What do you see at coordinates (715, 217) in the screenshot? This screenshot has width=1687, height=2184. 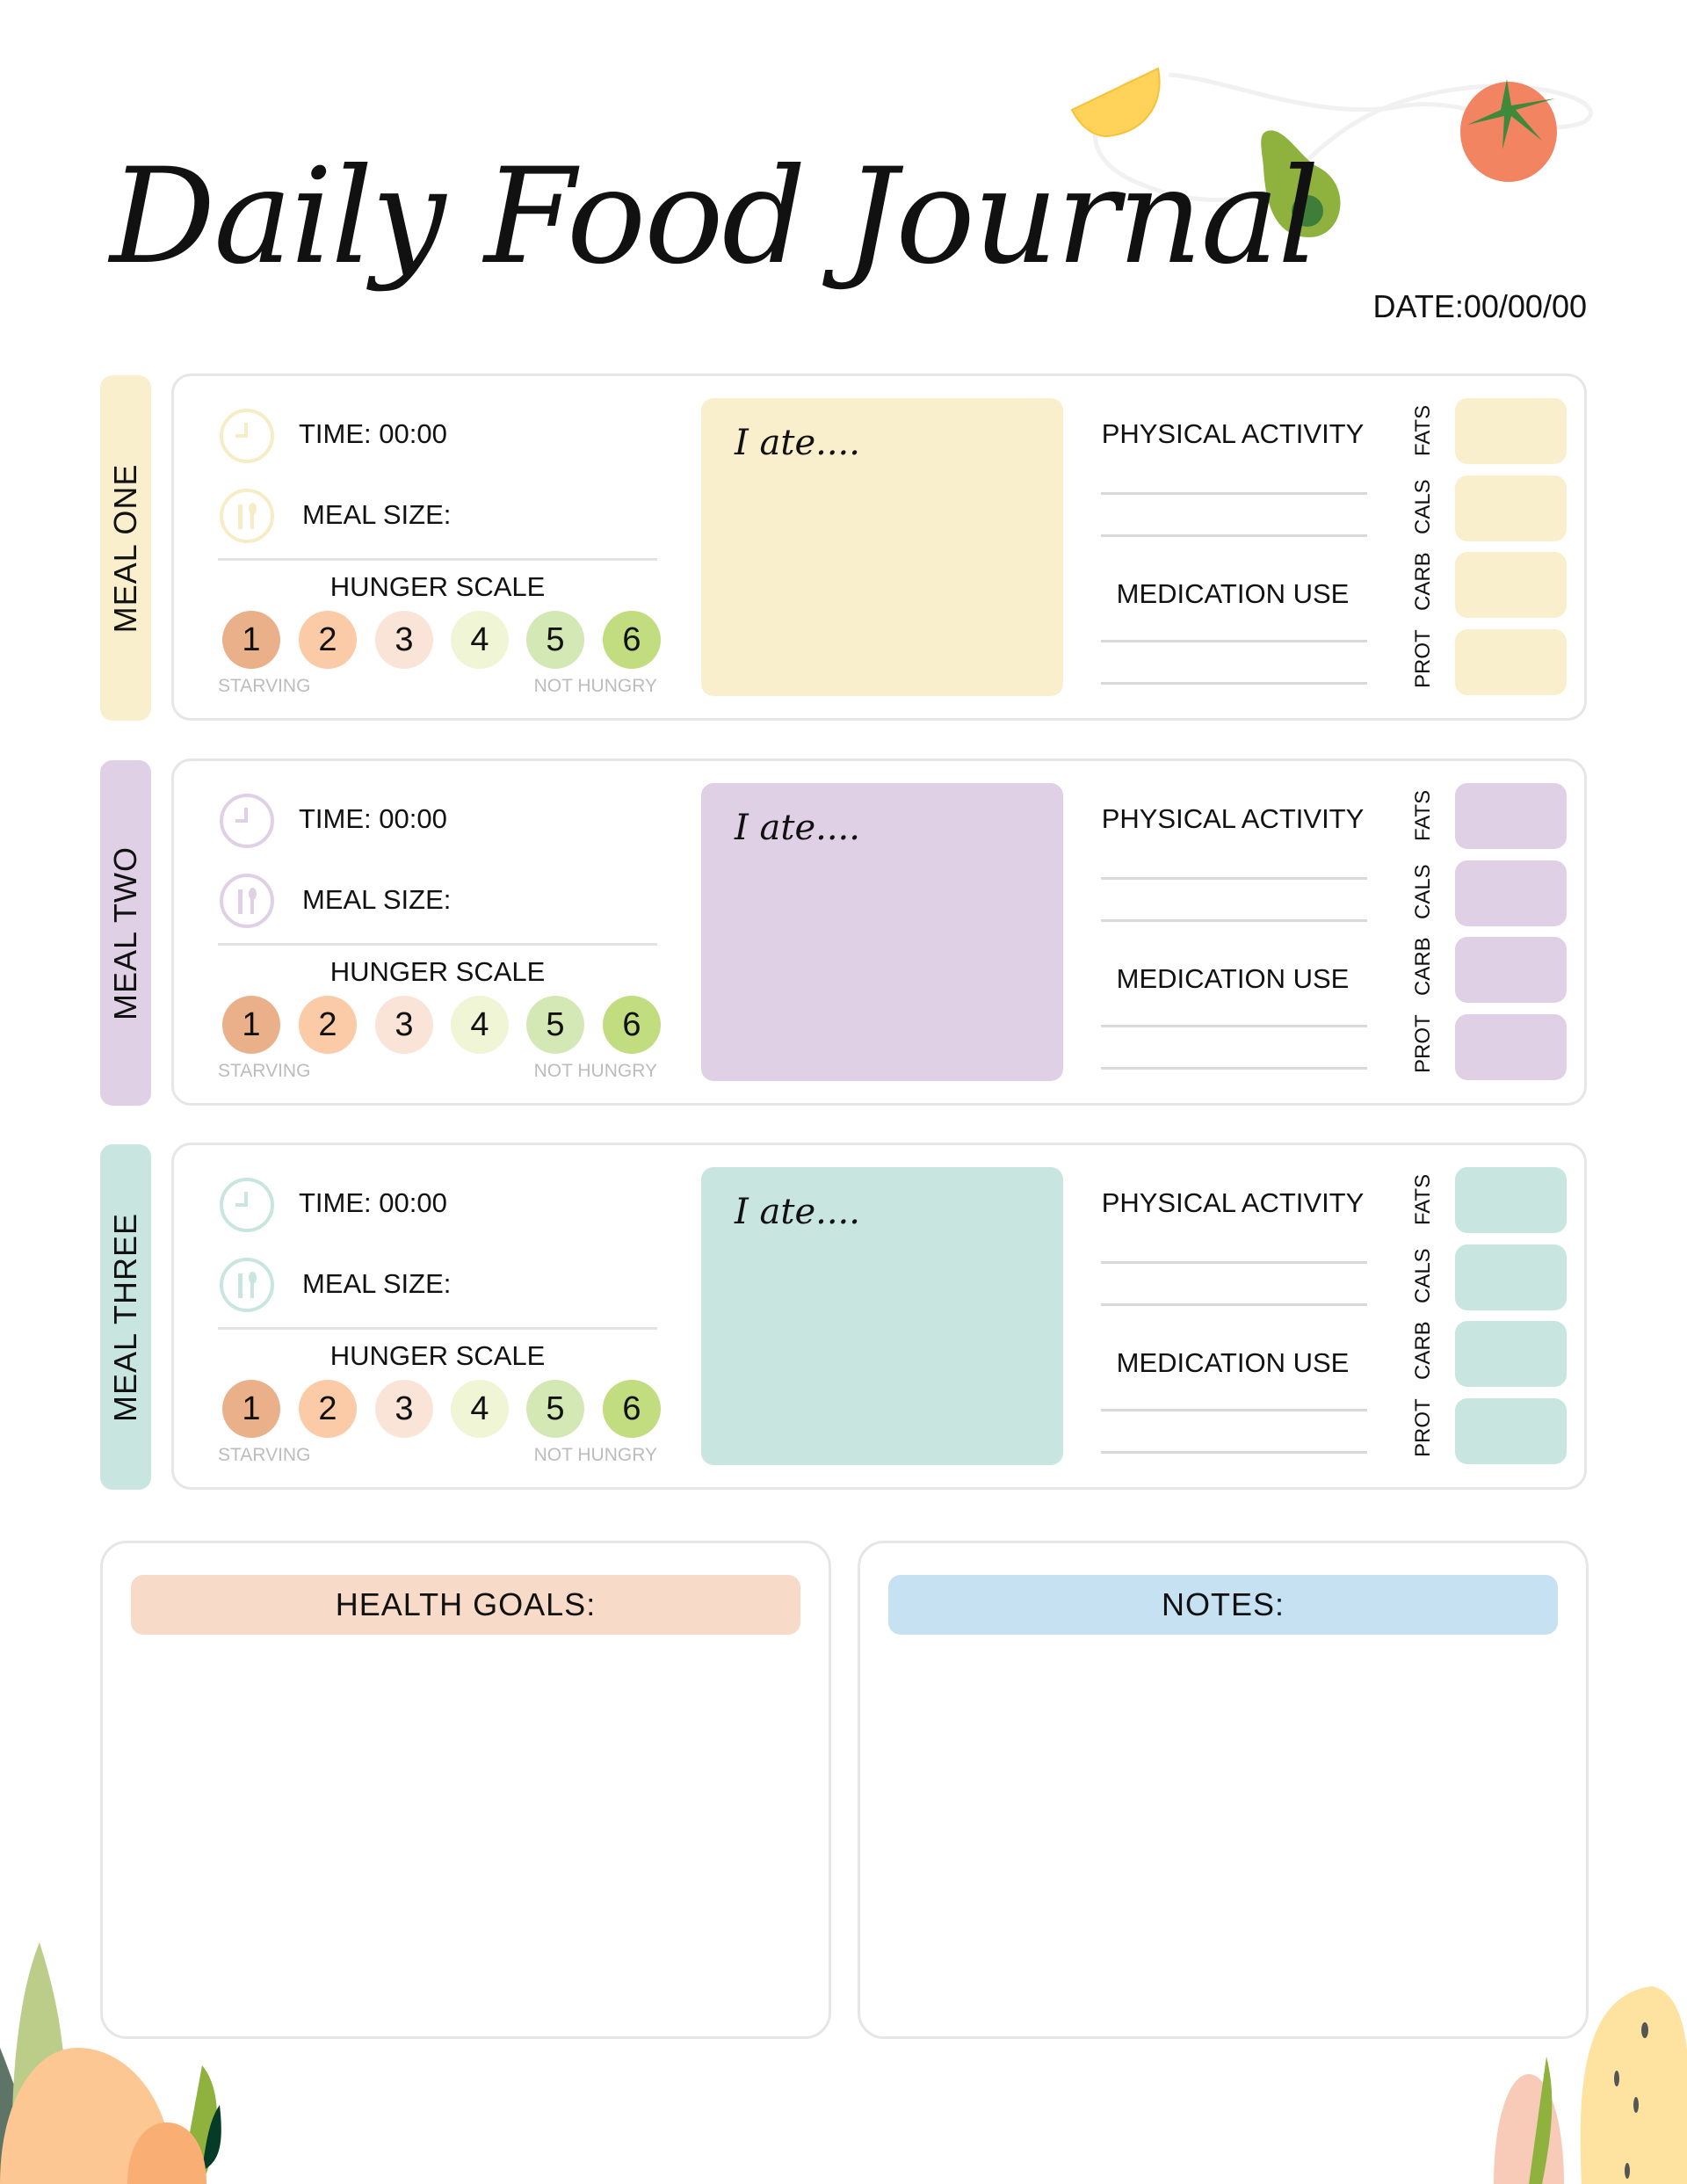 I see `page-title: Daily Food Journal` at bounding box center [715, 217].